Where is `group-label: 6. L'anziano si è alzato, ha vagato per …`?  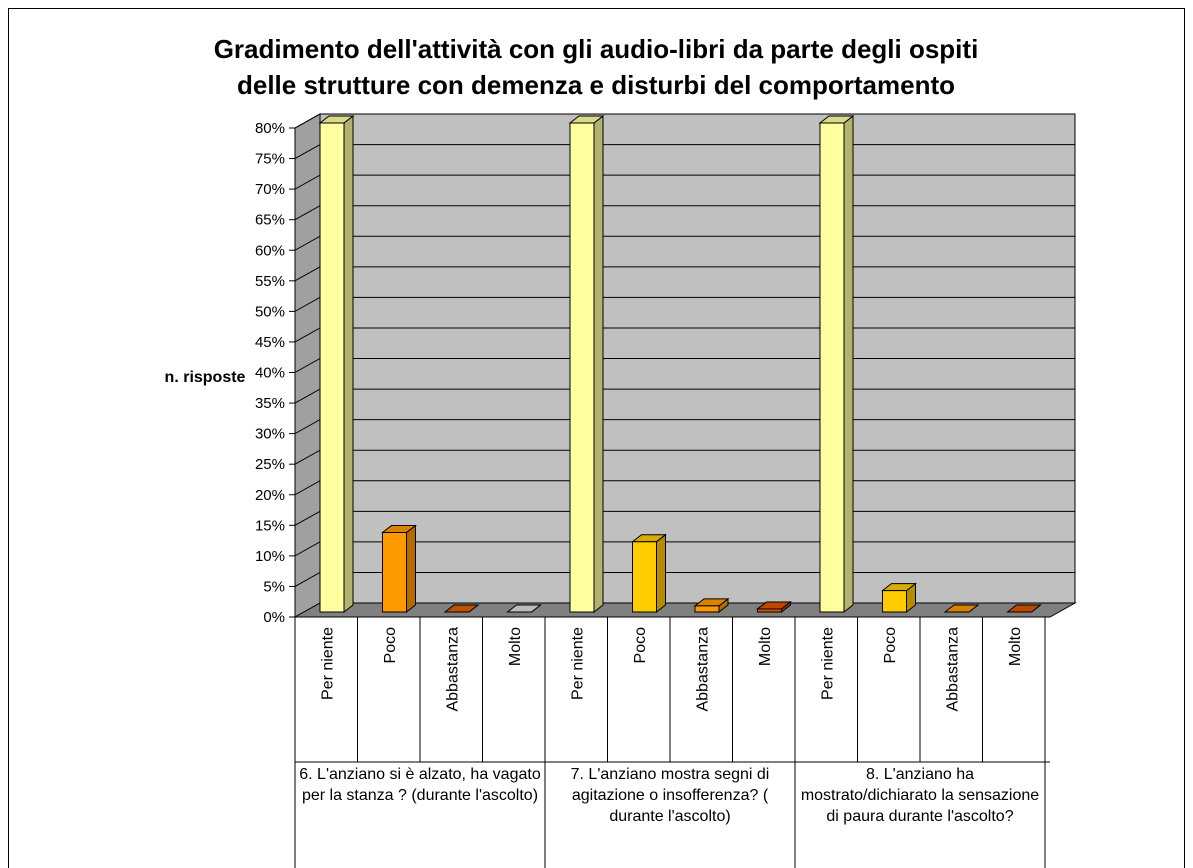 group-label: 6. L'anziano si è alzato, ha vagato per … is located at coordinates (420, 785).